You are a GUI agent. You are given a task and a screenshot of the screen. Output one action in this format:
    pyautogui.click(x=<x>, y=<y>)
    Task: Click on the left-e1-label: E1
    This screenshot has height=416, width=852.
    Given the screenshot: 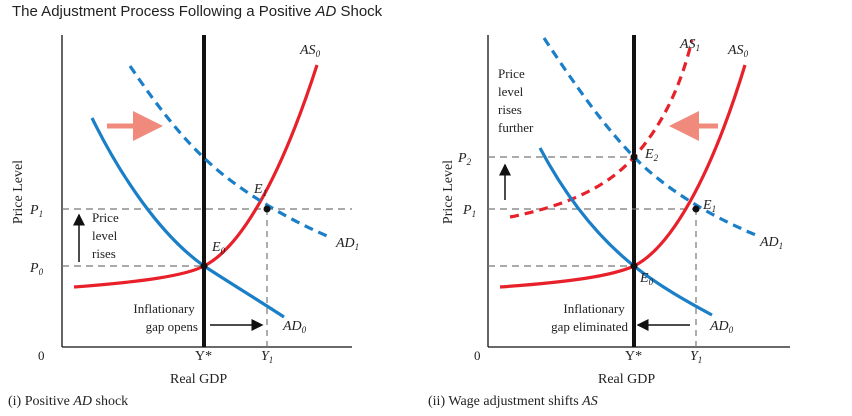 What is the action you would take?
    pyautogui.click(x=260, y=190)
    